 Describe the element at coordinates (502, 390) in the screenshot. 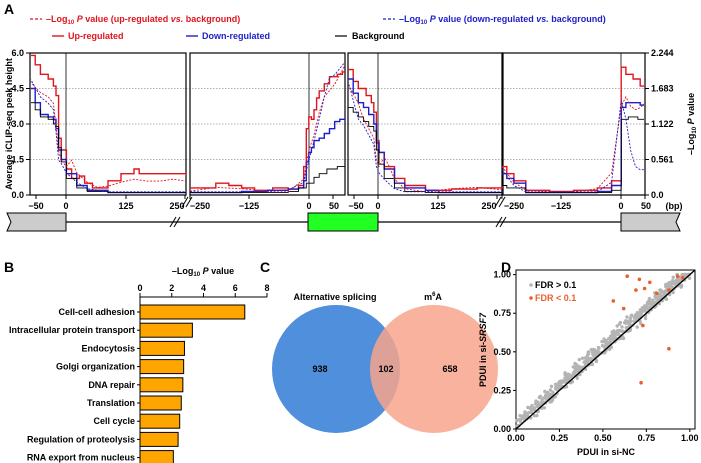

I see `d-ytick: 0.25` at that location.